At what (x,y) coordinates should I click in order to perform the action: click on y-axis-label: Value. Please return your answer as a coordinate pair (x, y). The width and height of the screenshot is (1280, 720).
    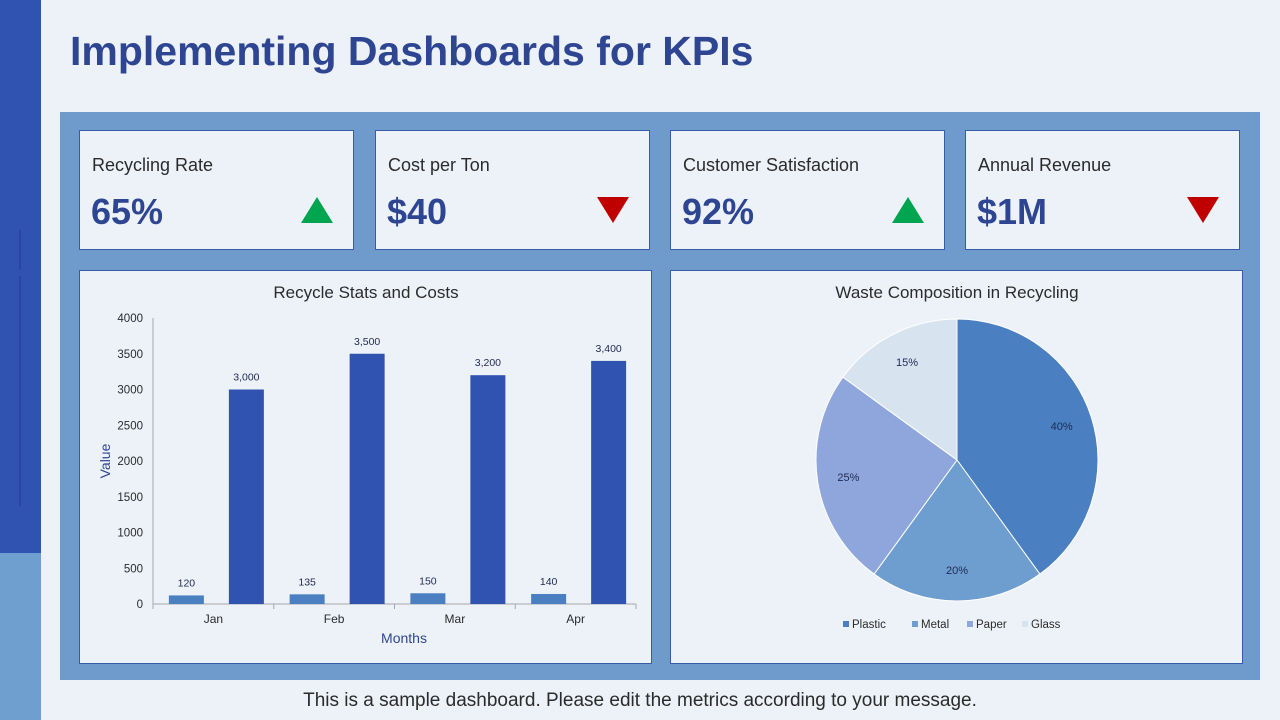
    Looking at the image, I should click on (105, 460).